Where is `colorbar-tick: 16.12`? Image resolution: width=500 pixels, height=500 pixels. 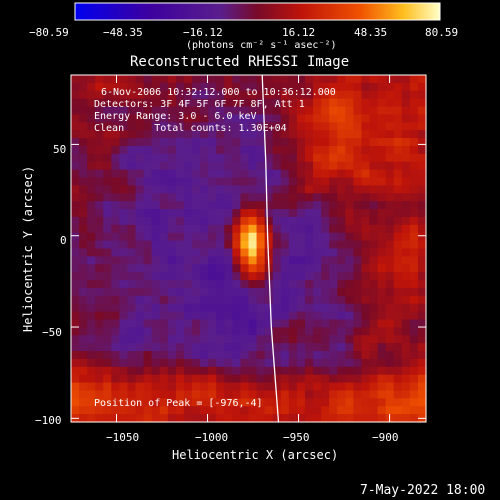 colorbar-tick: 16.12 is located at coordinates (299, 32).